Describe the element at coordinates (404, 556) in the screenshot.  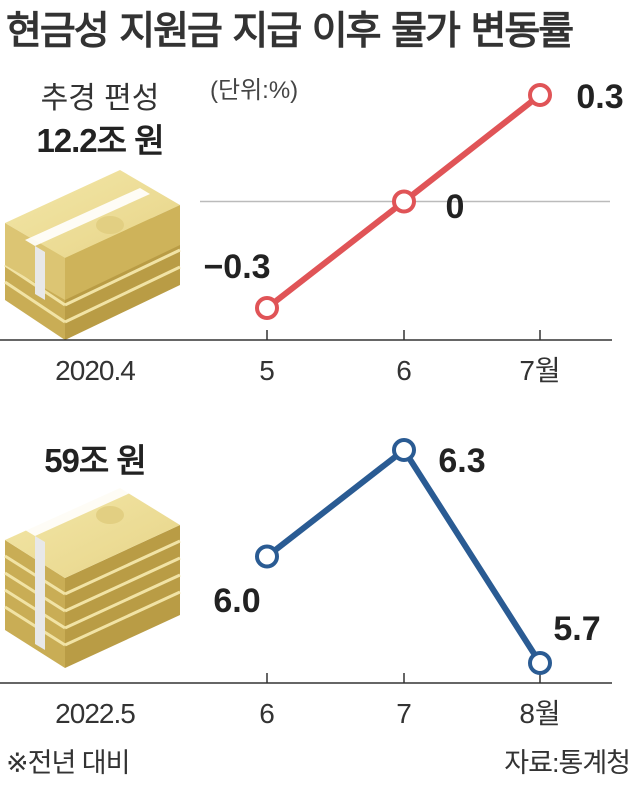
I see `series-line-bottom` at that location.